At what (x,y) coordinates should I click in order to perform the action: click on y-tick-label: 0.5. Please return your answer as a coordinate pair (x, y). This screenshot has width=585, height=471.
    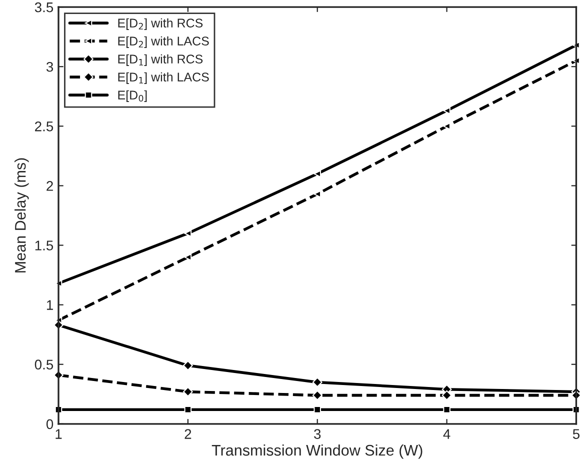
    Looking at the image, I should click on (44, 365).